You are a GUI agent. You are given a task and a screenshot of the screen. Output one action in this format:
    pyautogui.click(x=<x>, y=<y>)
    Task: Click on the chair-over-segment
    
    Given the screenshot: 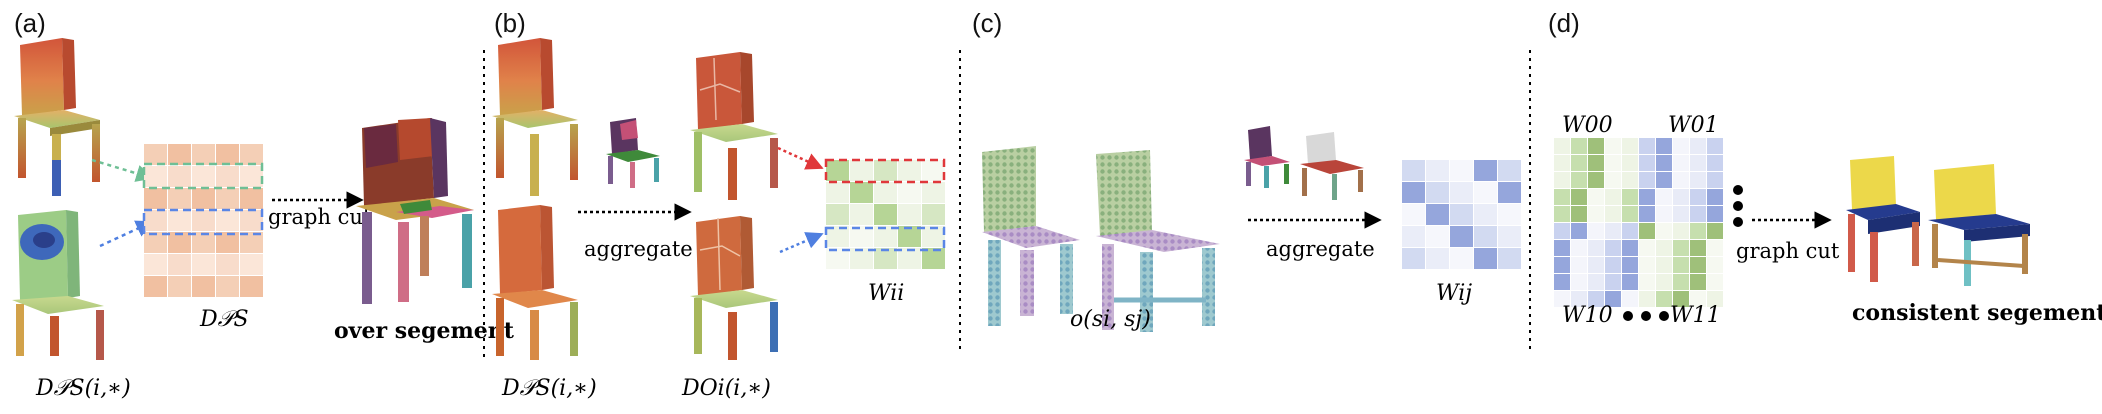 What is the action you would take?
    pyautogui.click(x=415, y=211)
    